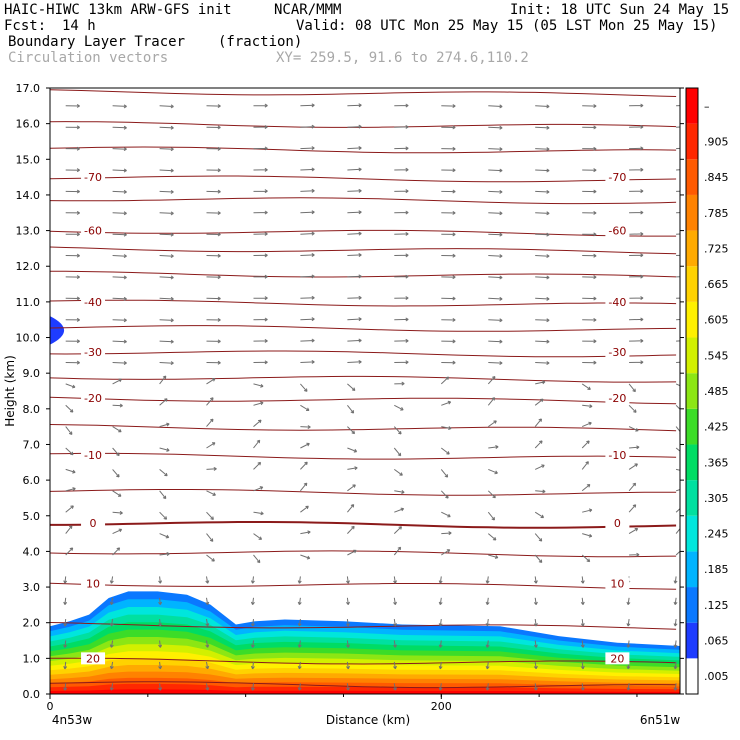 The height and width of the screenshot is (740, 740). Describe the element at coordinates (716, 676) in the screenshot. I see `colorbar-label: .005` at that location.